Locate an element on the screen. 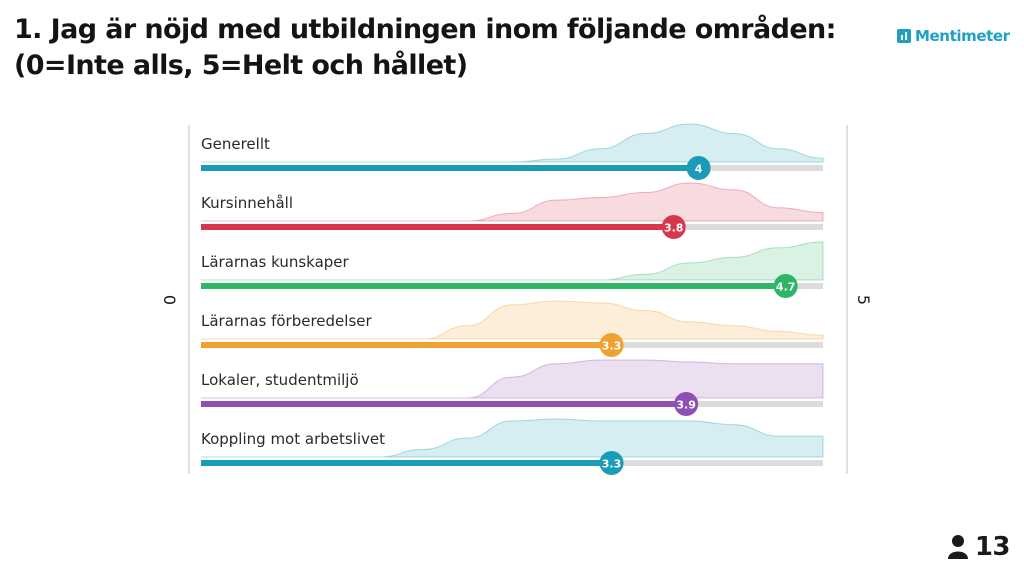 The image size is (1024, 576). value-label-5: 3.9 is located at coordinates (686, 405).